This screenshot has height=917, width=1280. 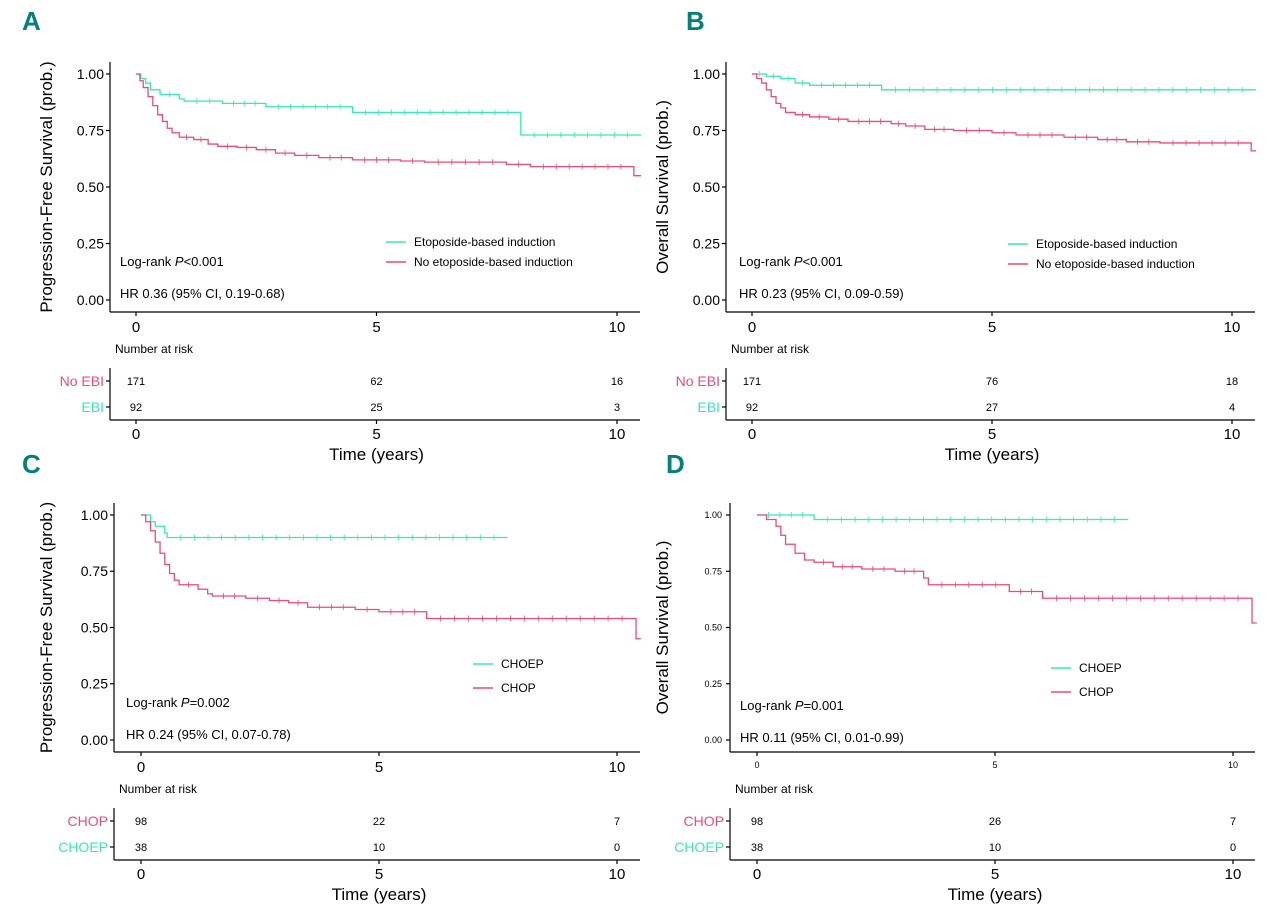 What do you see at coordinates (46, 186) in the screenshot?
I see `y-axis-title: Progression-Free Survival (prob.)` at bounding box center [46, 186].